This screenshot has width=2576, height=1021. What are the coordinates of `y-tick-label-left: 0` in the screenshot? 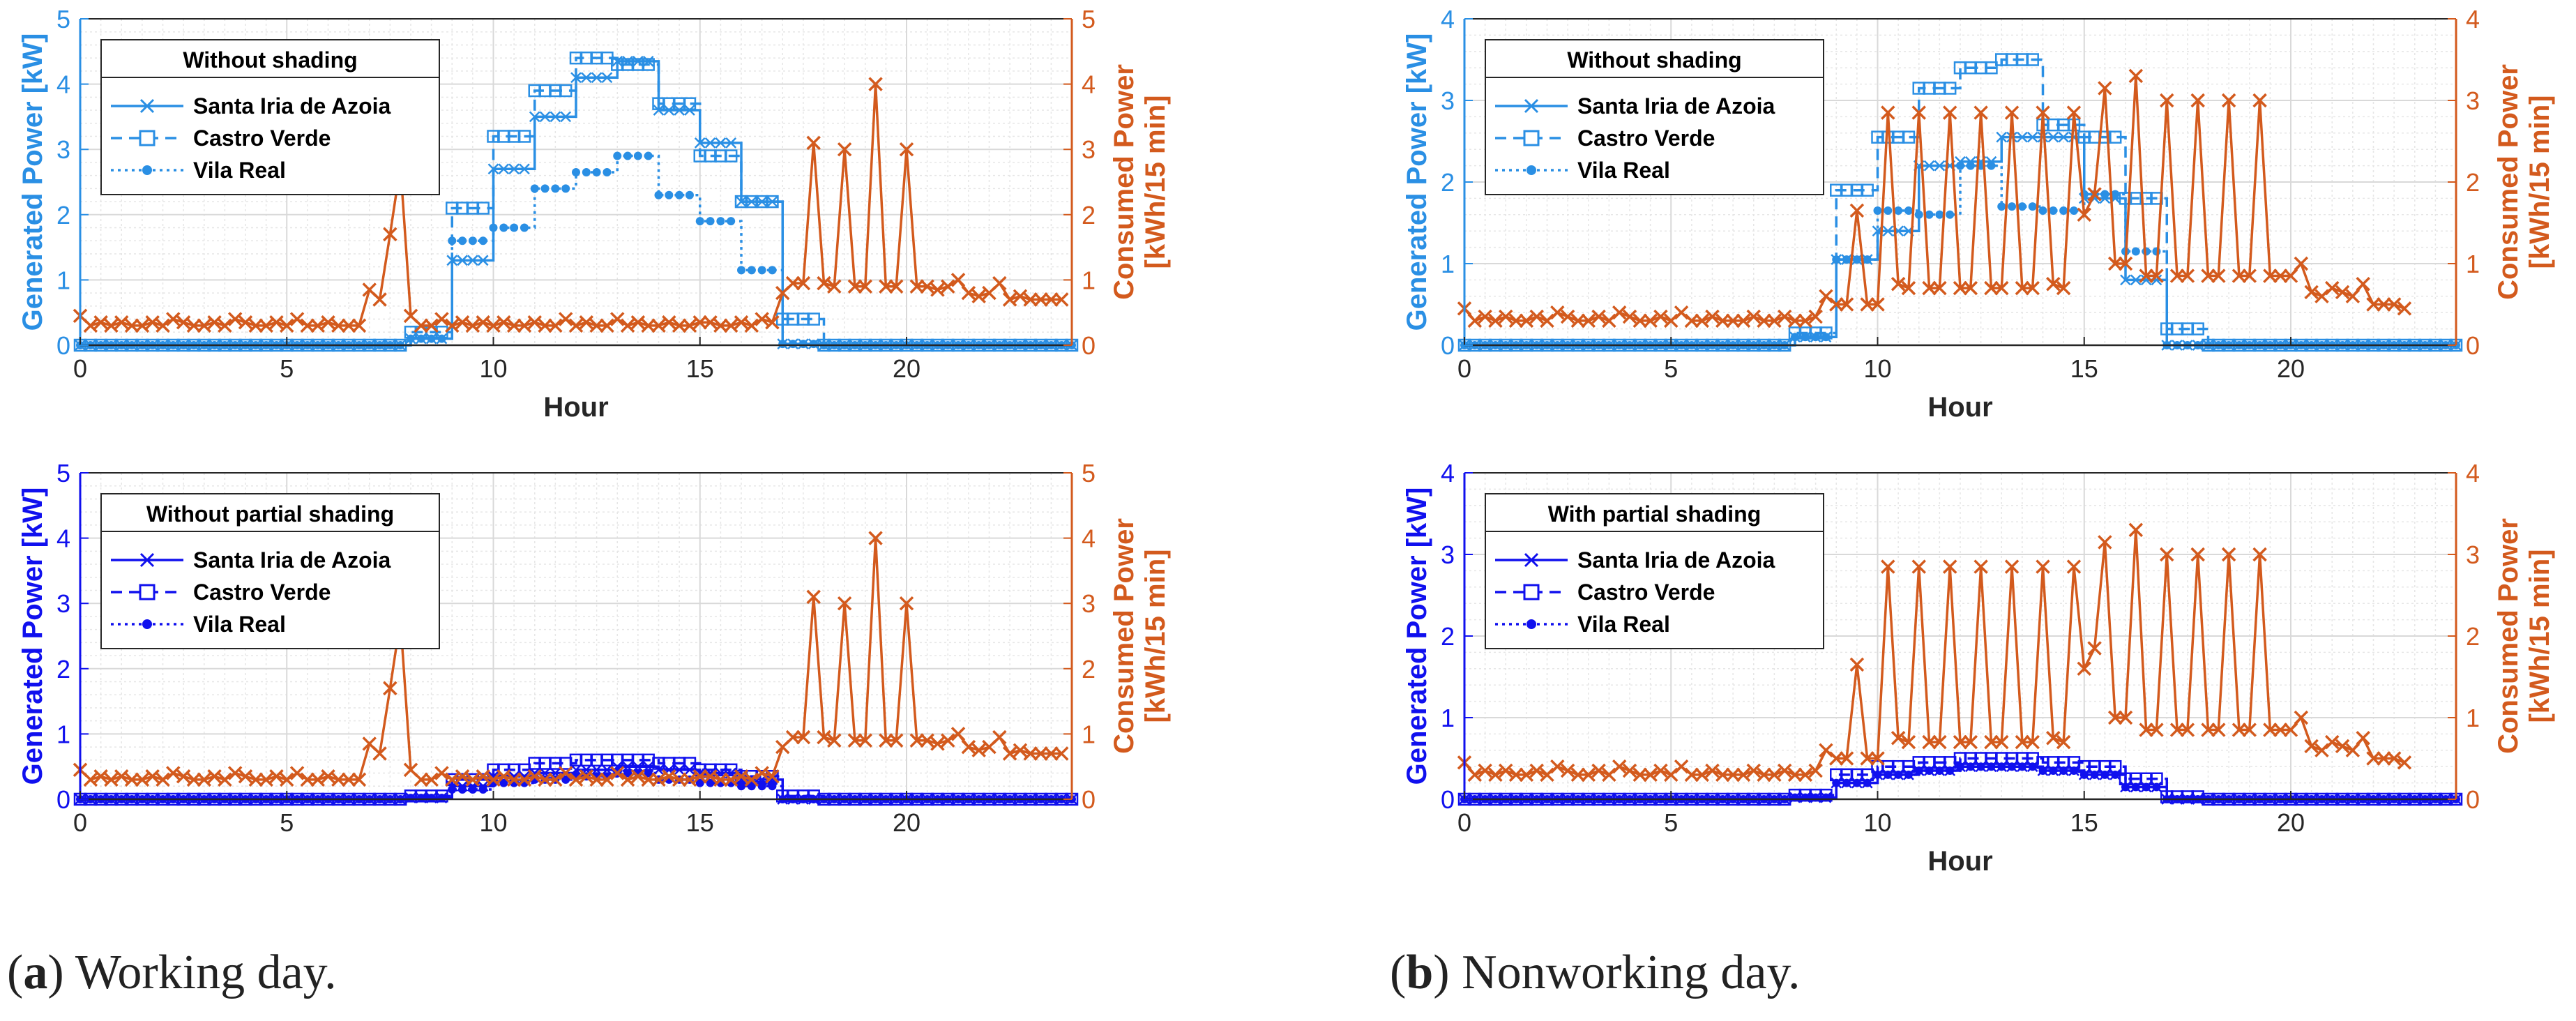 It's located at (63, 346).